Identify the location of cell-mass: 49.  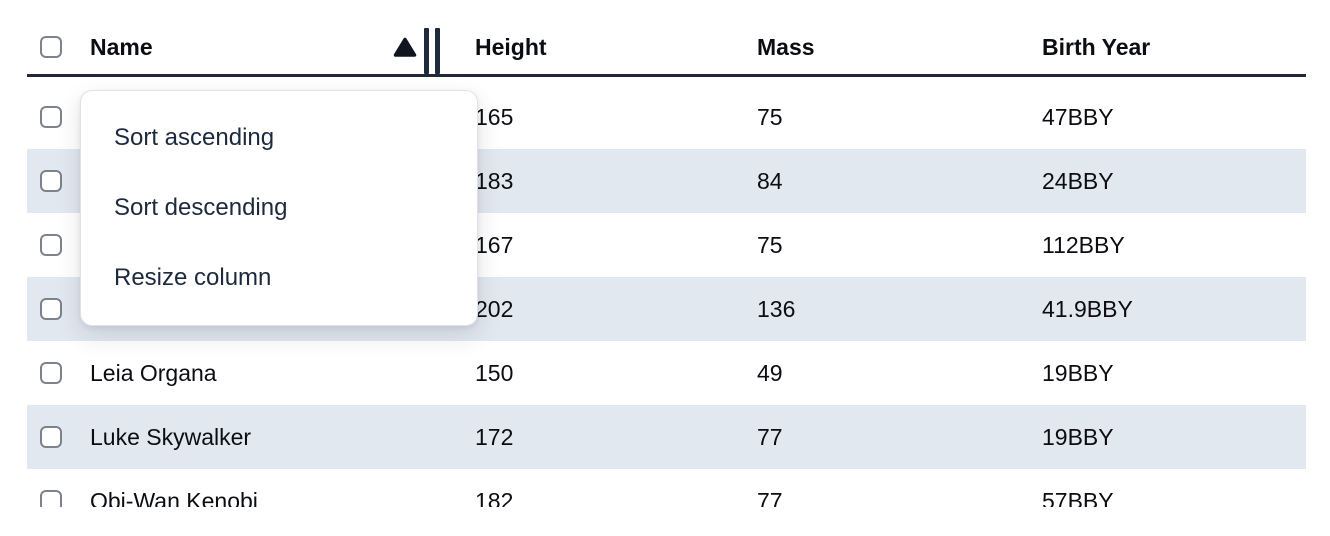
(770, 372).